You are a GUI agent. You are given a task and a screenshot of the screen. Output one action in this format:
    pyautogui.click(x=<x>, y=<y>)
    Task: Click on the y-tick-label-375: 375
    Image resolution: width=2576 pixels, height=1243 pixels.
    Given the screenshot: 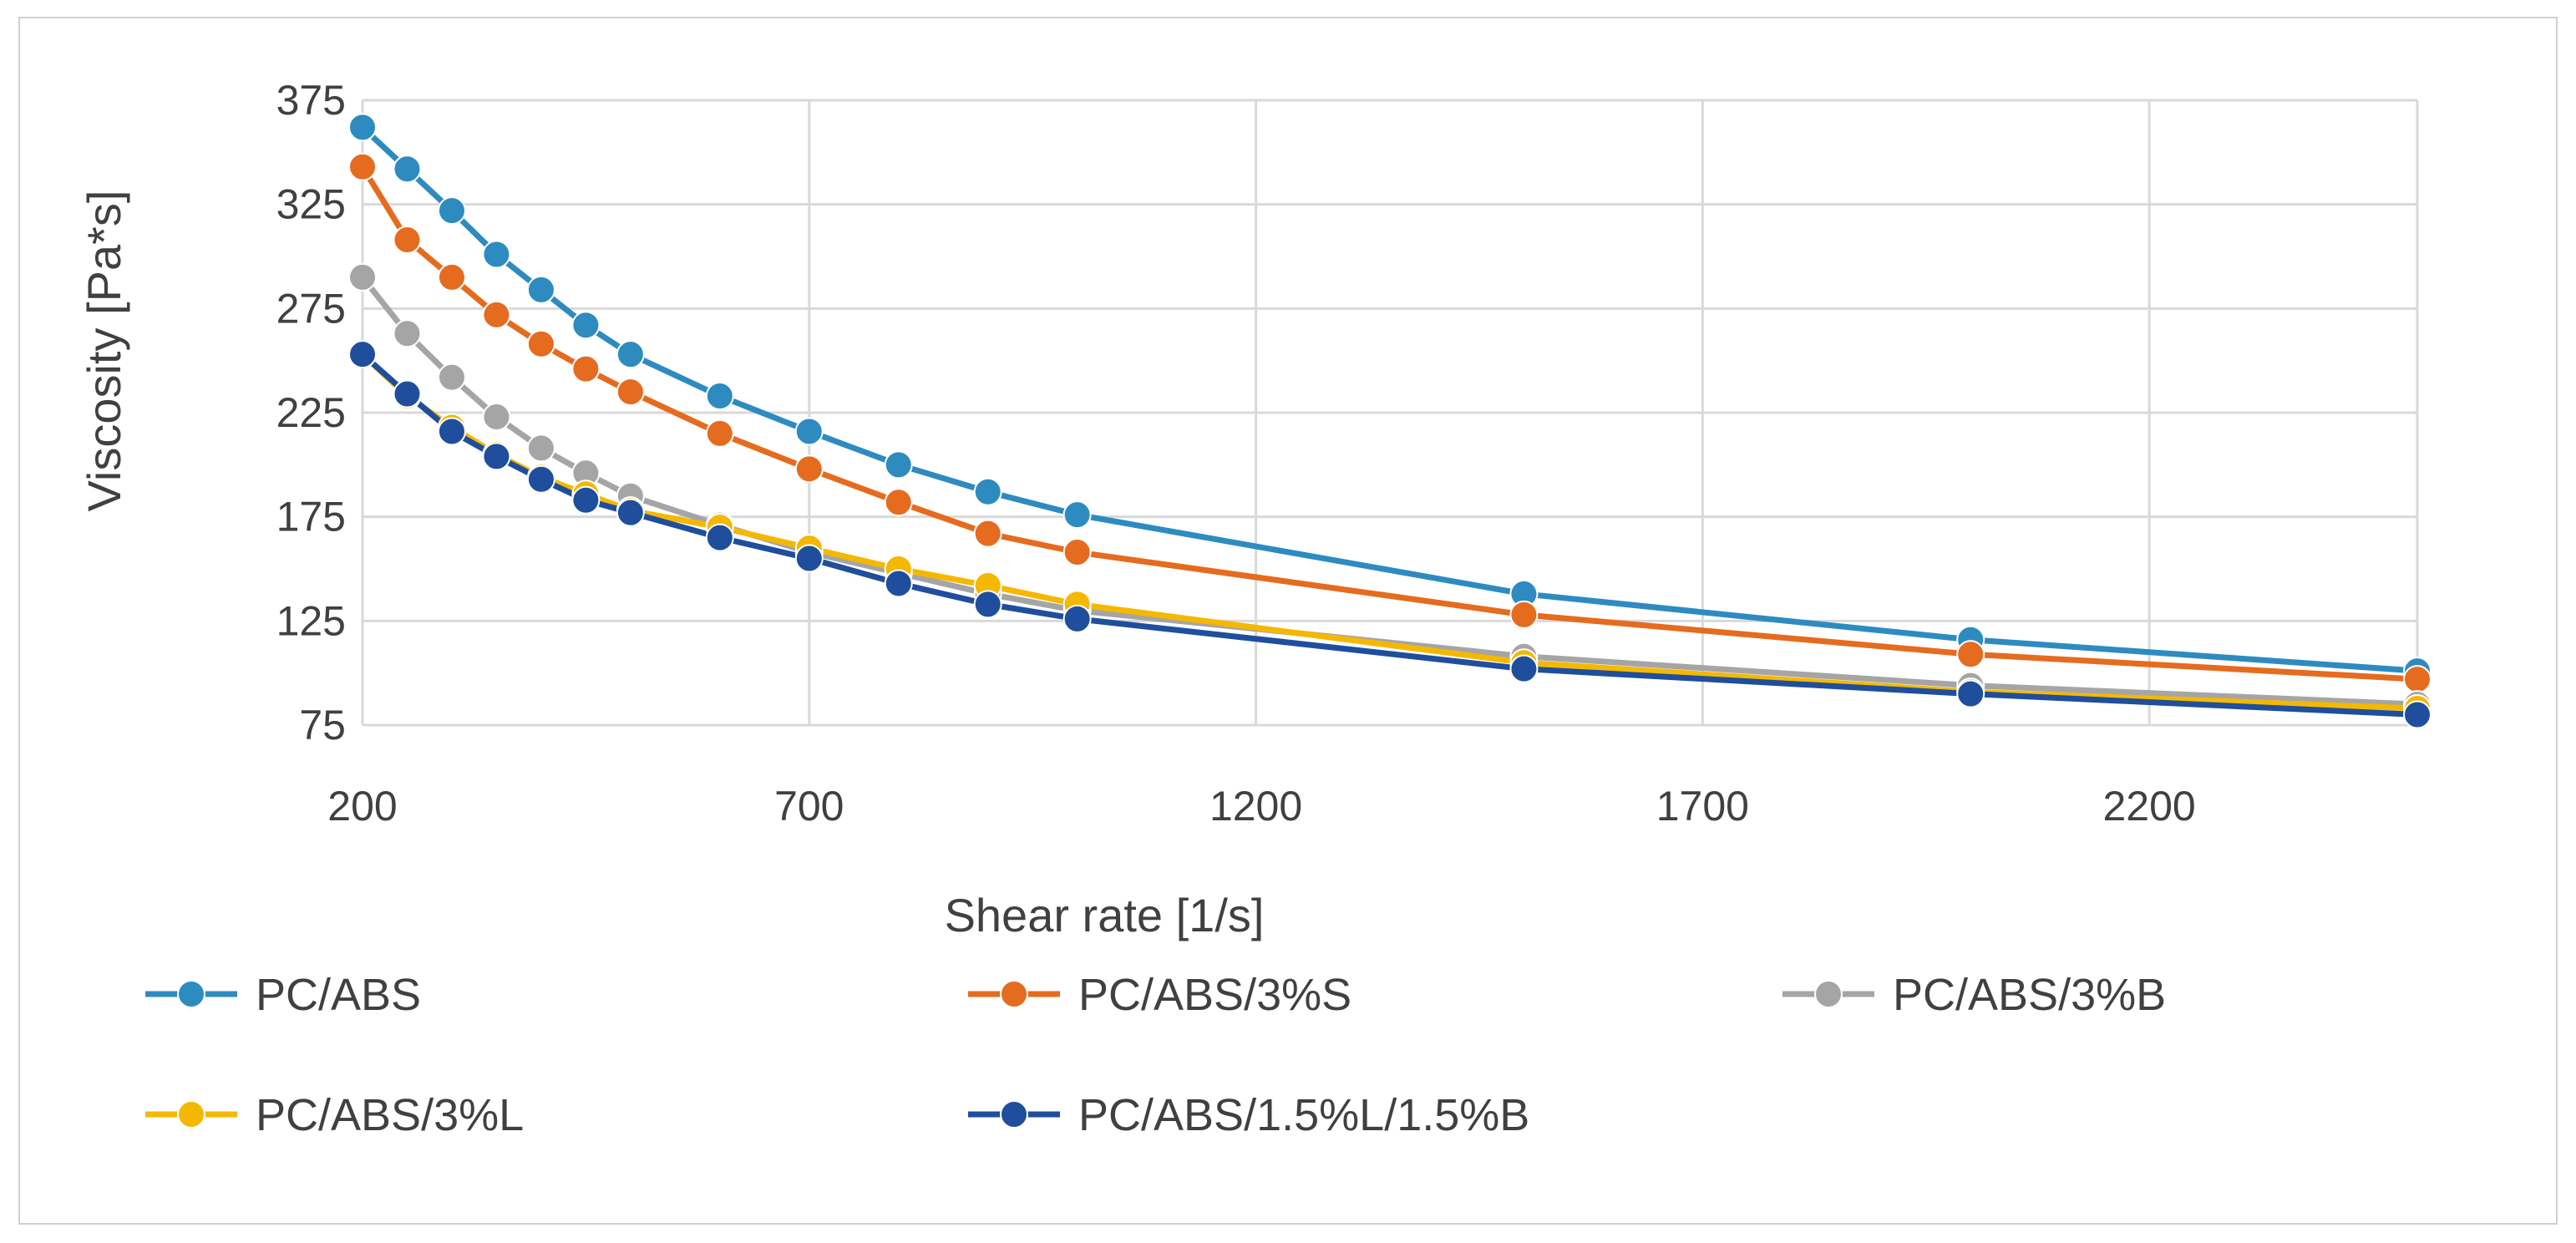 What is the action you would take?
    pyautogui.click(x=311, y=101)
    